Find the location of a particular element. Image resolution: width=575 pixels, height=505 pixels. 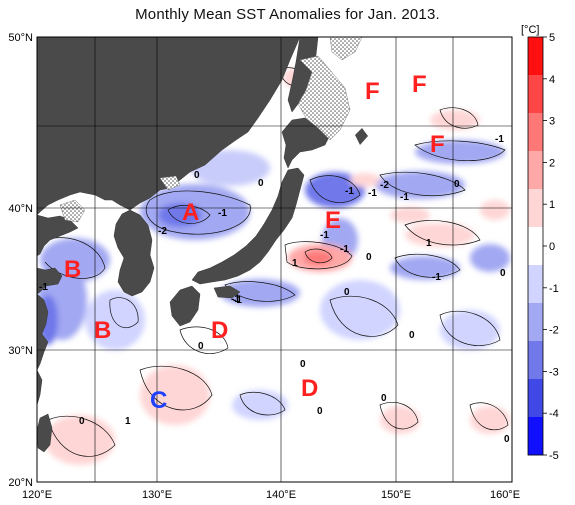

colorbar-ticks: 5 4 3 2 1 0 -1 -2 -3 -4 -5 is located at coordinates (551, 247).